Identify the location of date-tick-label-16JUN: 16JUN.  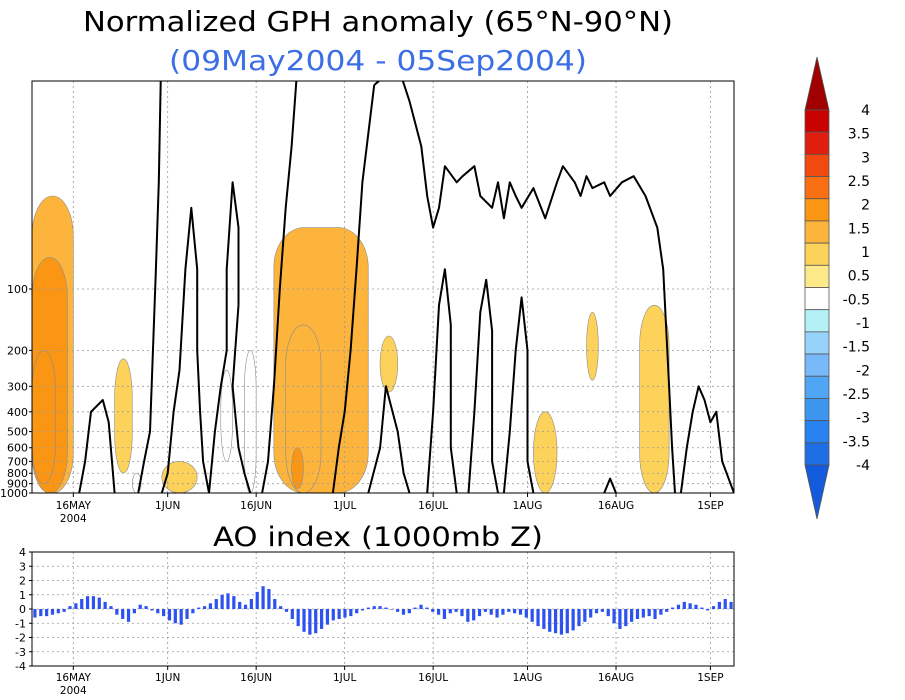
(256, 506).